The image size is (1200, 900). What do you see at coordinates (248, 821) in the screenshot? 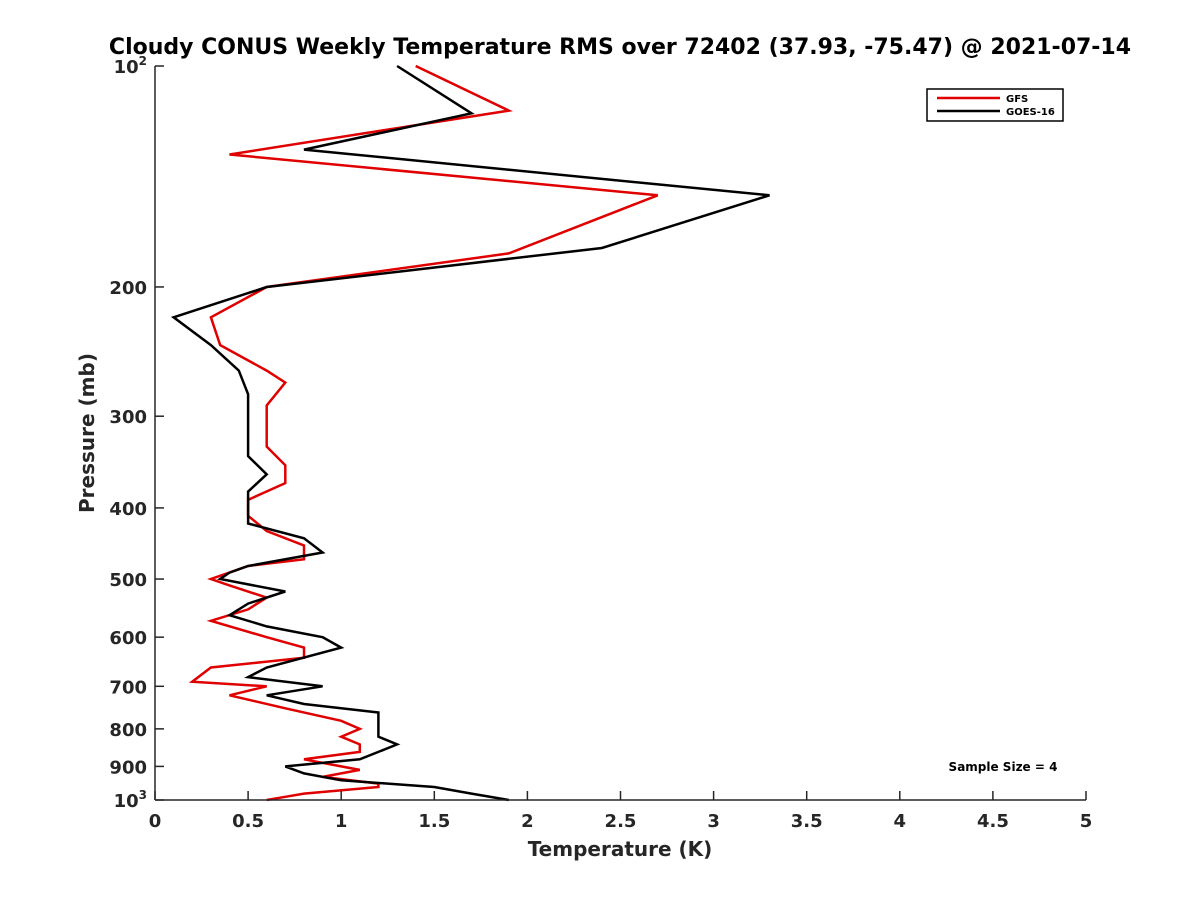
I see `x-tick-label: 0.5` at bounding box center [248, 821].